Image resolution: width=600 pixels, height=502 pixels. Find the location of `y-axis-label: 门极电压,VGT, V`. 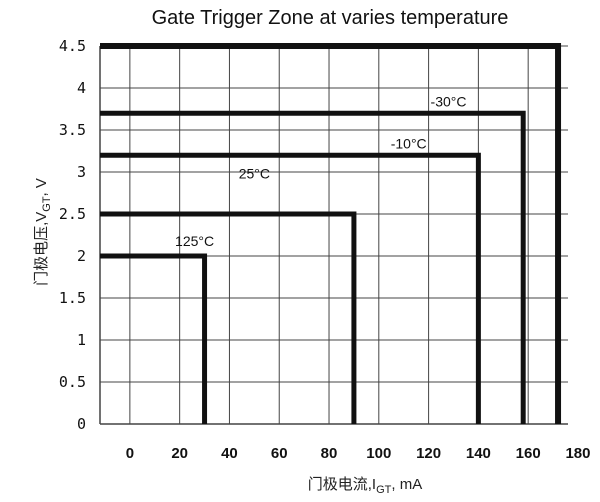

y-axis-label: 门极电压,VGT, V is located at coordinates (43, 232).